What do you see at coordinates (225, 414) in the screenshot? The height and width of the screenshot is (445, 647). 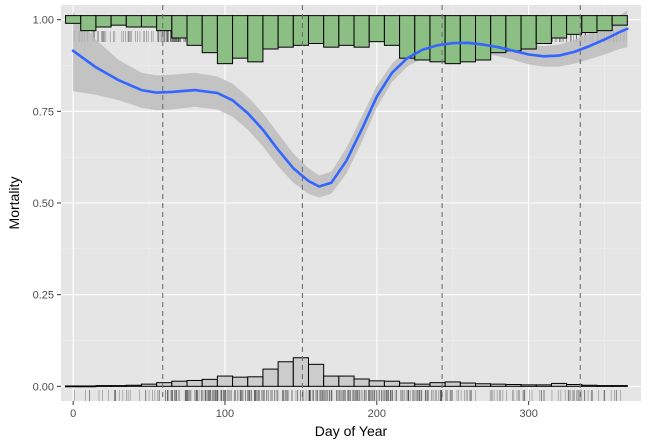 I see `x-tick-label: 100` at bounding box center [225, 414].